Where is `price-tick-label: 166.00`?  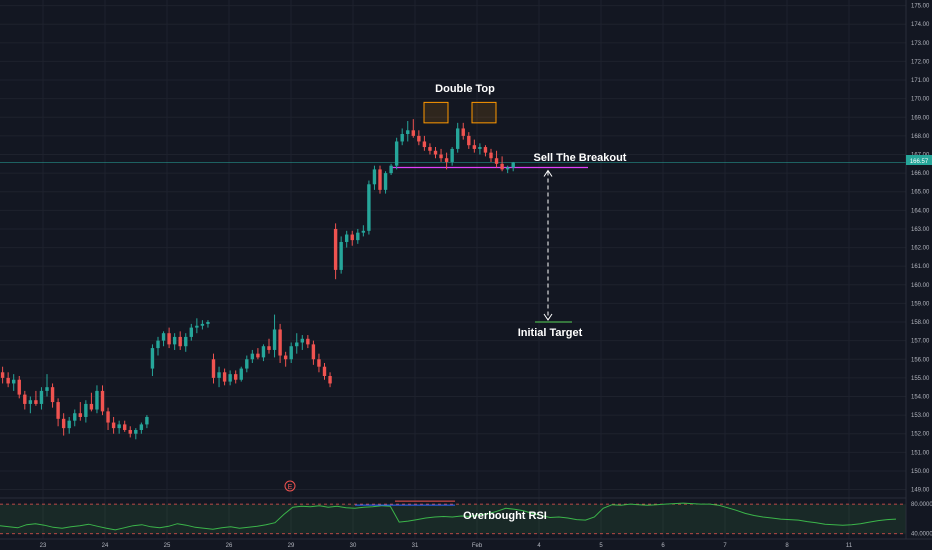
price-tick-label: 166.00 is located at coordinates (920, 174).